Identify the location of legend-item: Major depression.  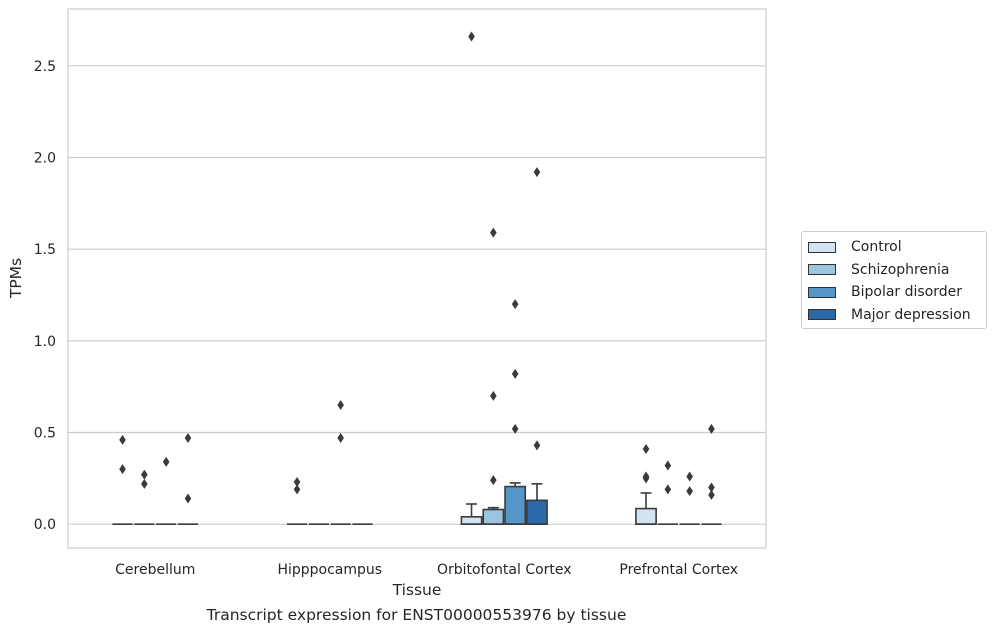
(894, 315).